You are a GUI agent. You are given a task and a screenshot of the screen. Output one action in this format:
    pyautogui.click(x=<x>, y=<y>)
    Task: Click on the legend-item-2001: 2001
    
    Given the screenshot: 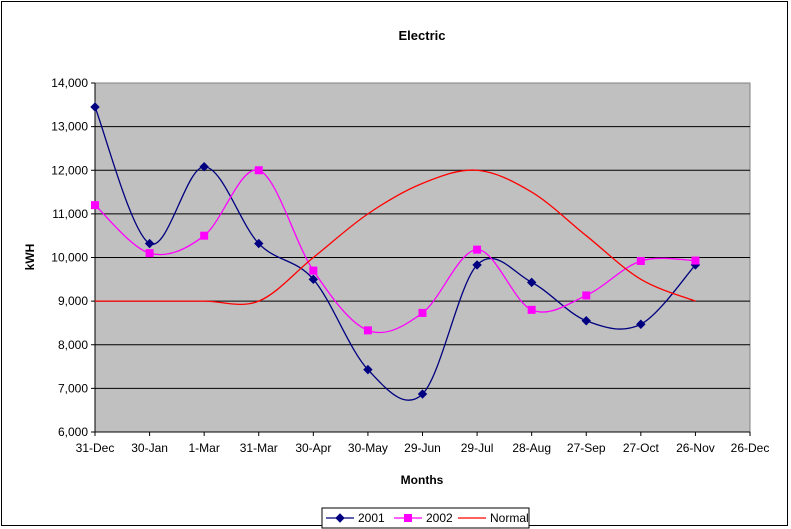 What is the action you would take?
    pyautogui.click(x=355, y=518)
    